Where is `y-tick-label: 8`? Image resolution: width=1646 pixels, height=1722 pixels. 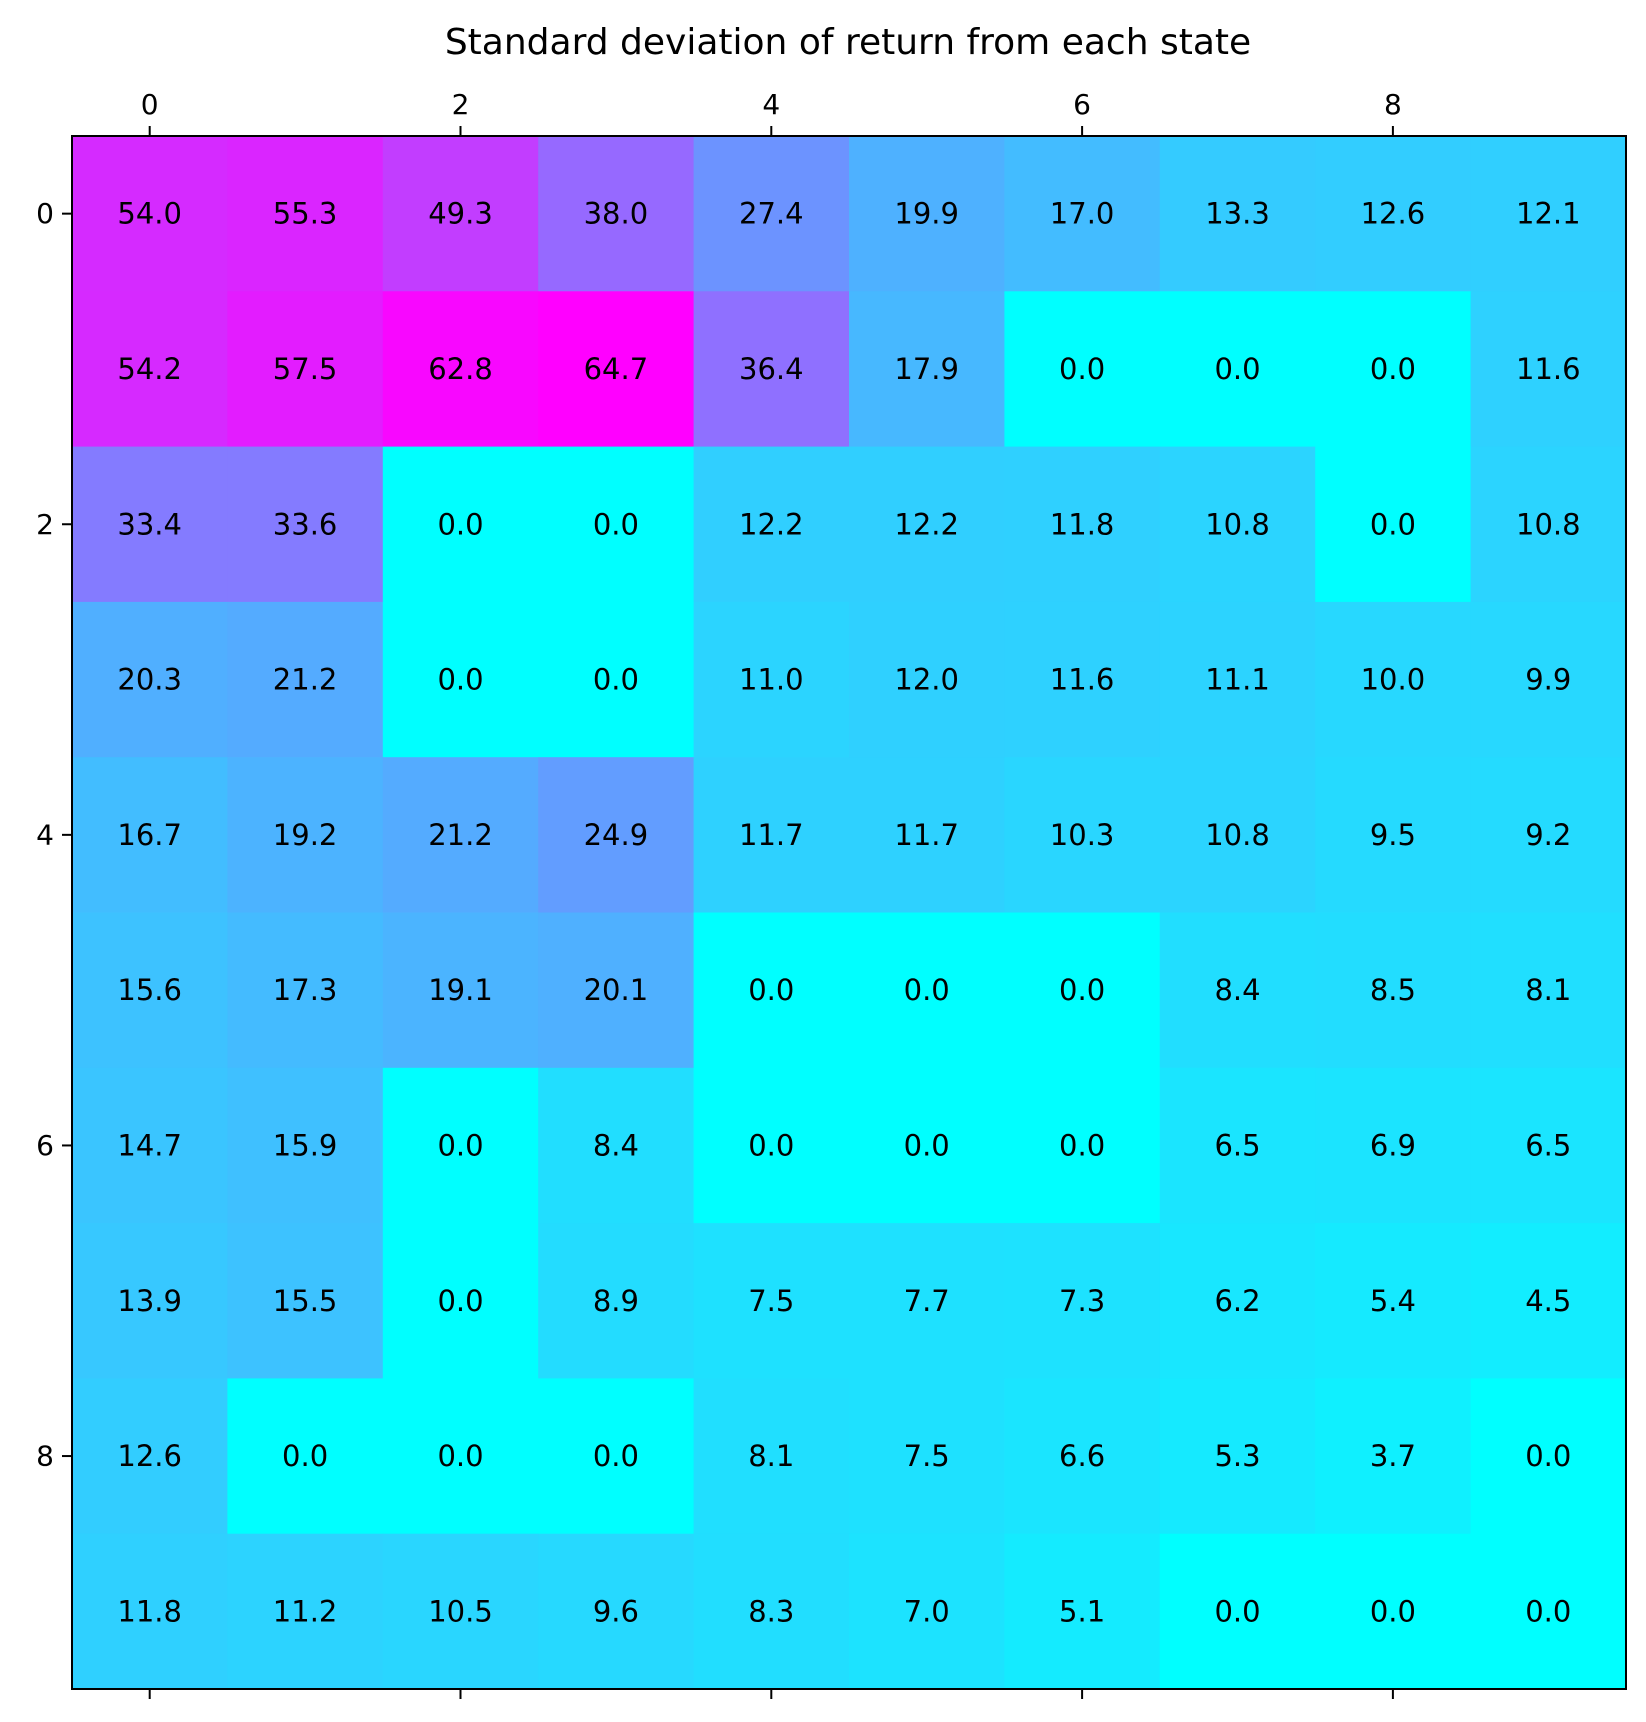
y-tick-label: 8 is located at coordinates (45, 1456).